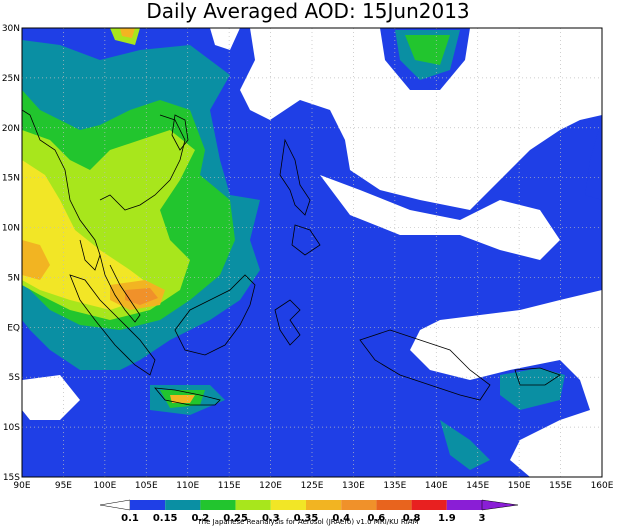 Image resolution: width=617 pixels, height=527 pixels. What do you see at coordinates (180, 132) in the screenshot?
I see `coast-taiwan` at bounding box center [180, 132].